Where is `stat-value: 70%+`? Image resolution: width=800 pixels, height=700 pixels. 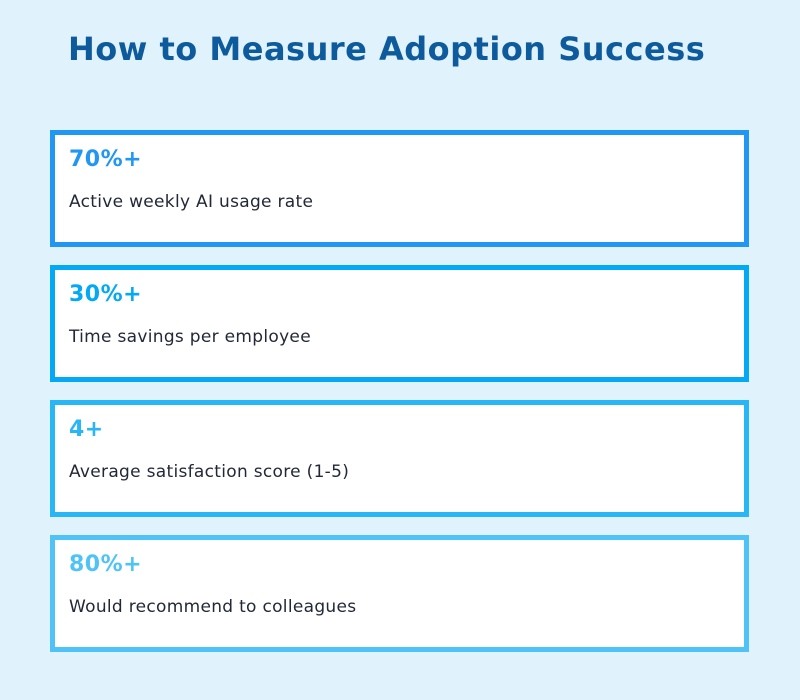 stat-value: 70%+ is located at coordinates (106, 160).